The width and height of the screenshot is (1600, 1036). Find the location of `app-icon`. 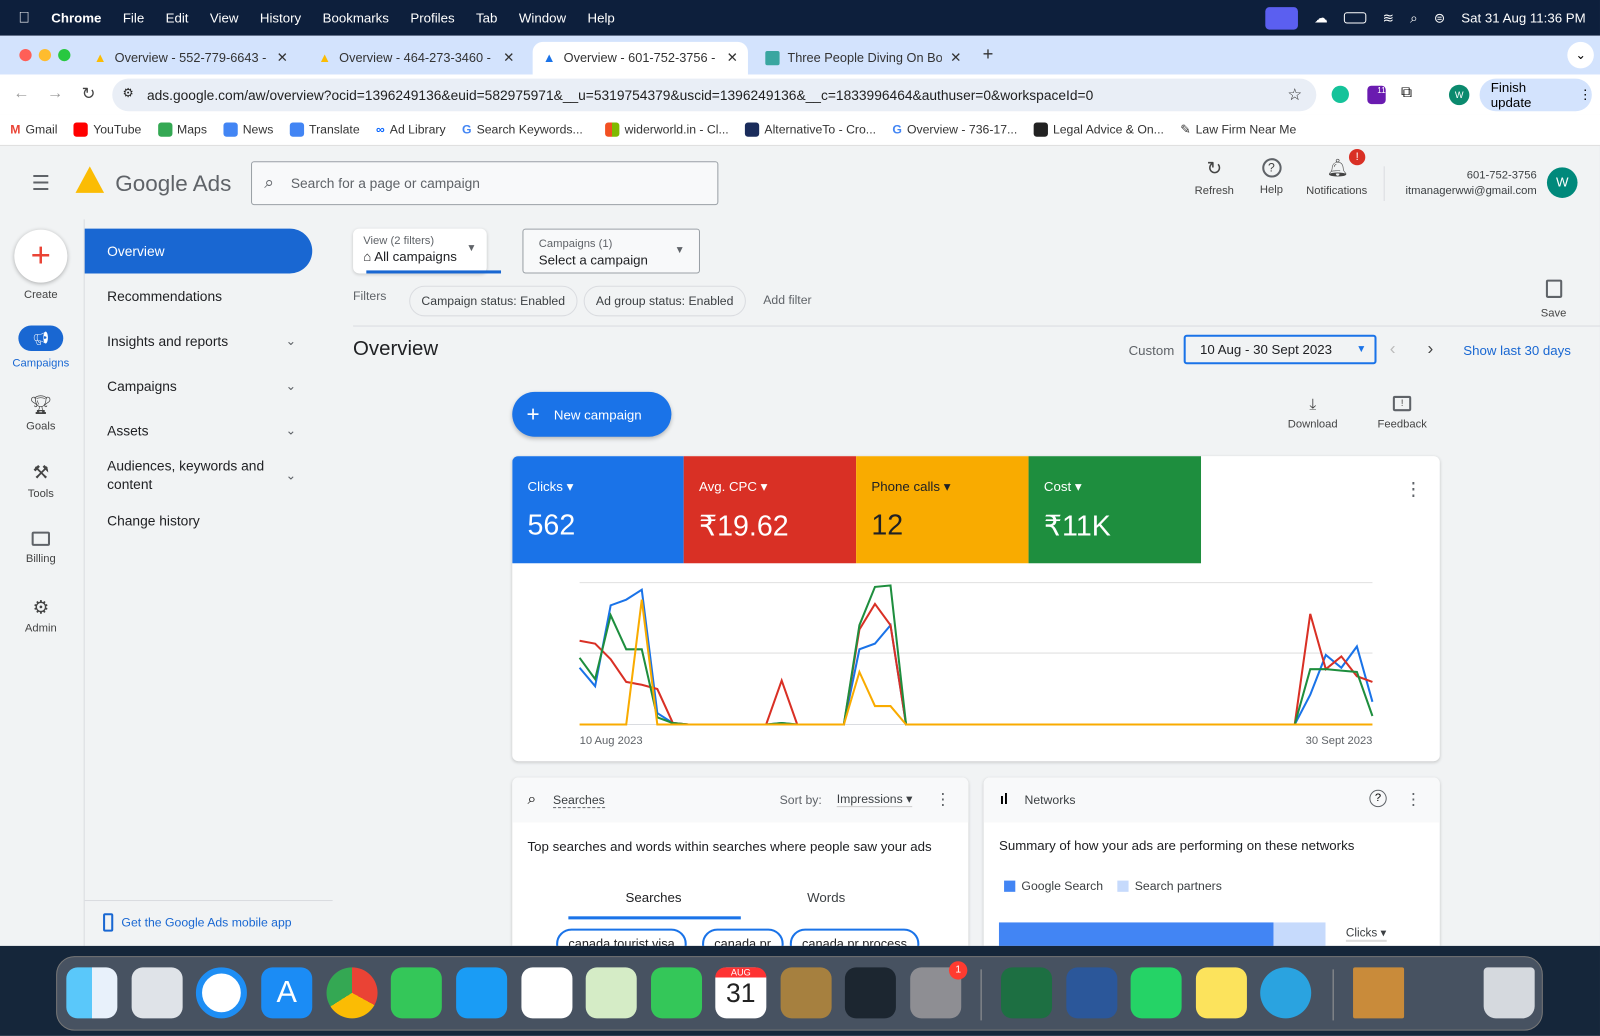

app-icon is located at coordinates (870, 993).